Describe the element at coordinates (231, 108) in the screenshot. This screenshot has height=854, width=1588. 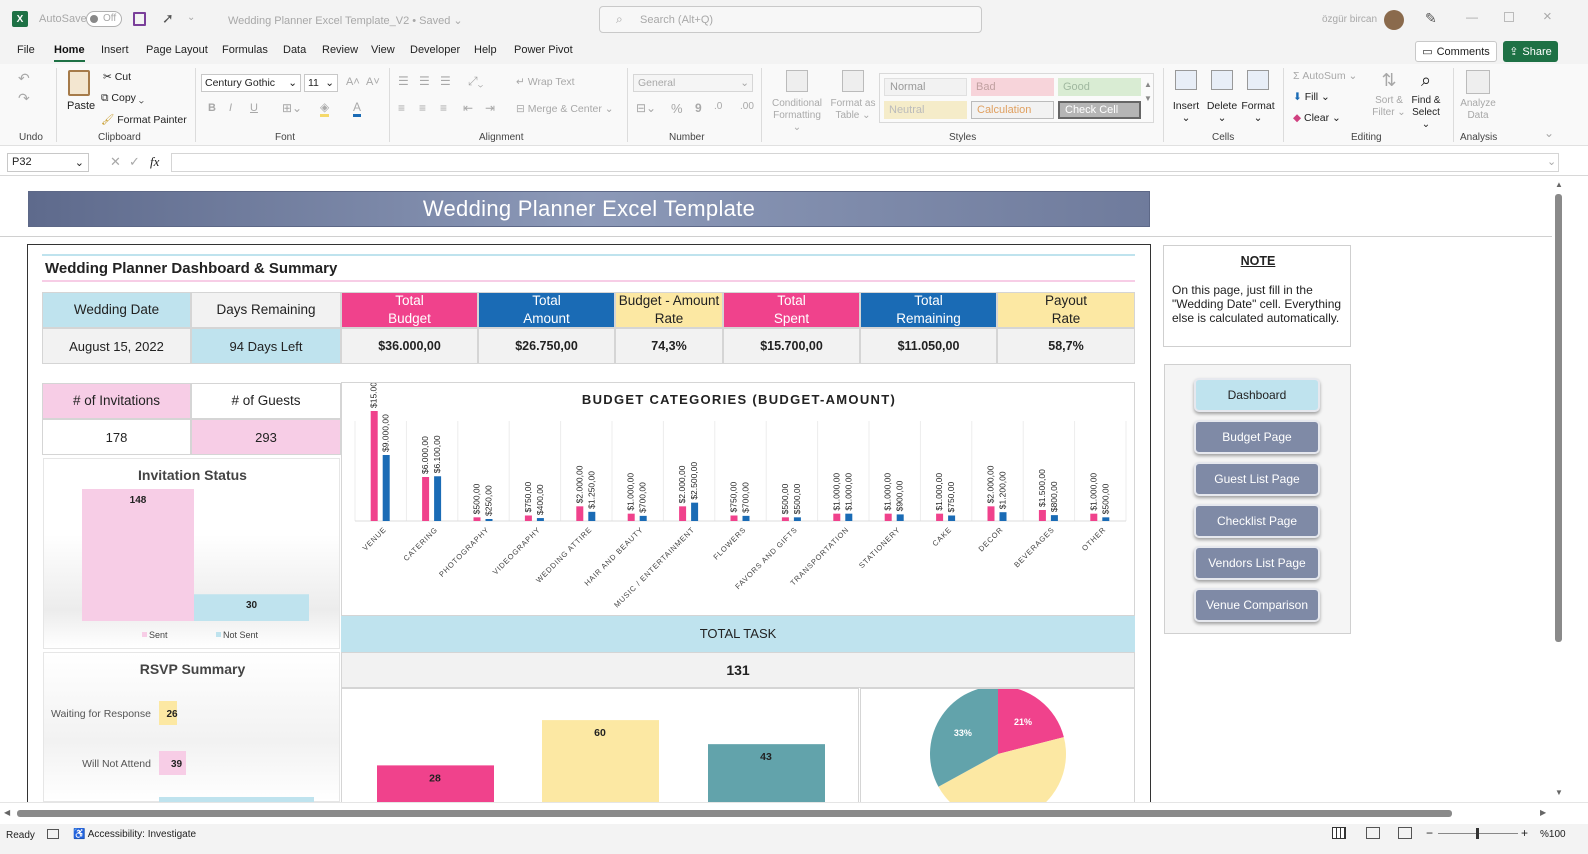
I see `italic-button: I` at that location.